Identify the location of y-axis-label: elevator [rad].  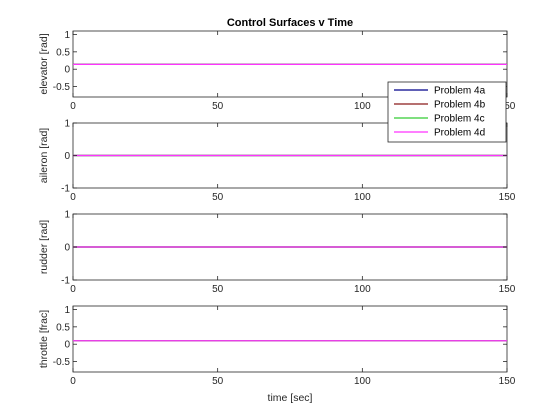
(44, 63).